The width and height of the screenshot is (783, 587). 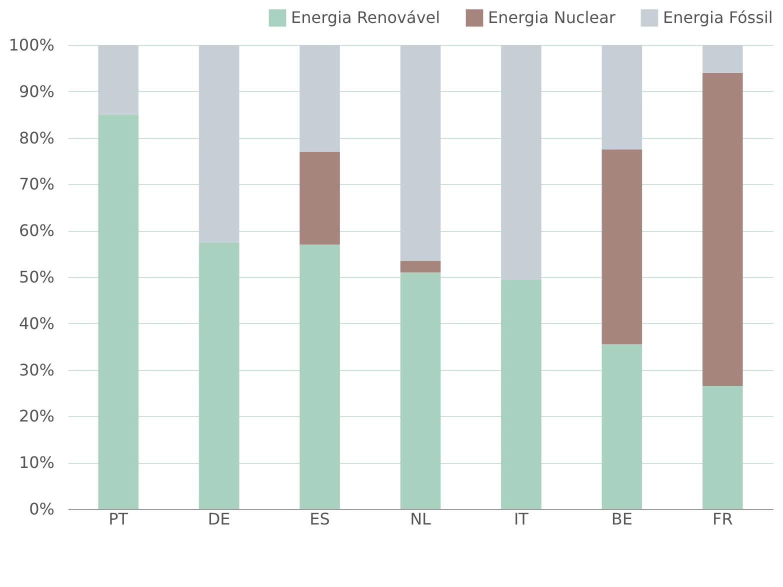 What do you see at coordinates (521, 519) in the screenshot?
I see `x-tick-label: IT` at bounding box center [521, 519].